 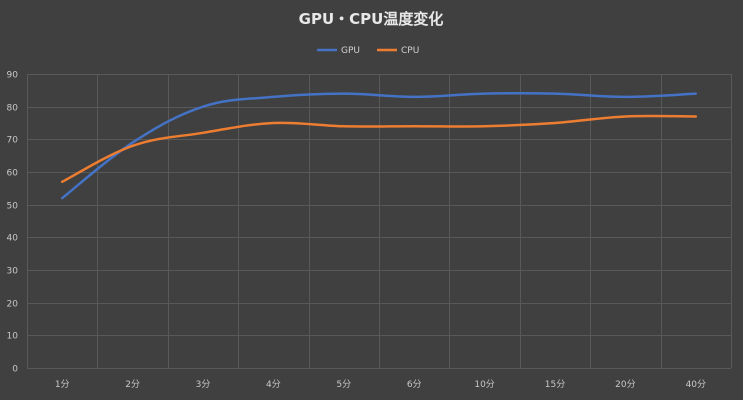 I want to click on y-tick-label: 90, so click(x=13, y=76).